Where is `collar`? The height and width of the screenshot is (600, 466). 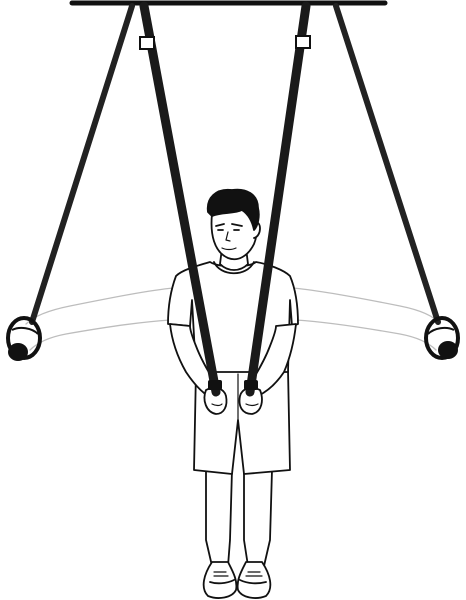 collar is located at coordinates (234, 268).